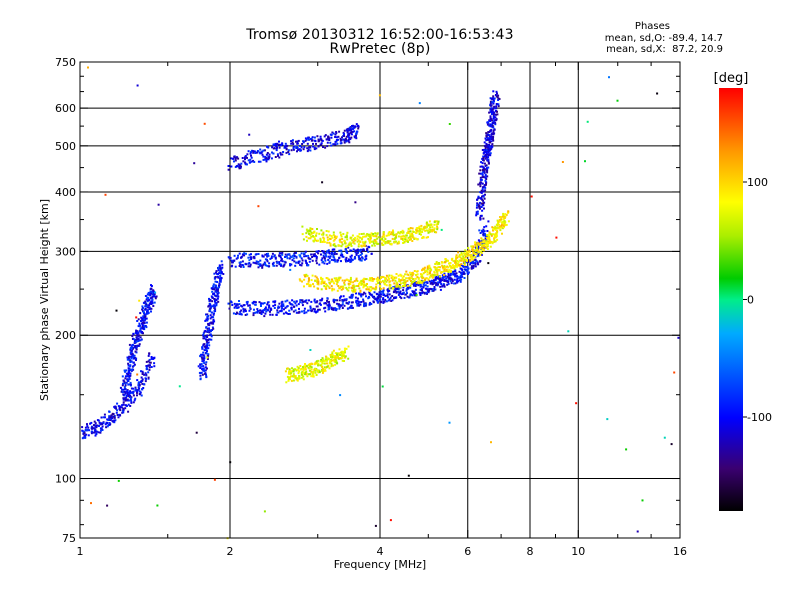 The height and width of the screenshot is (600, 800). Describe the element at coordinates (652, 26) in the screenshot. I see `phases-title: Phases` at that location.